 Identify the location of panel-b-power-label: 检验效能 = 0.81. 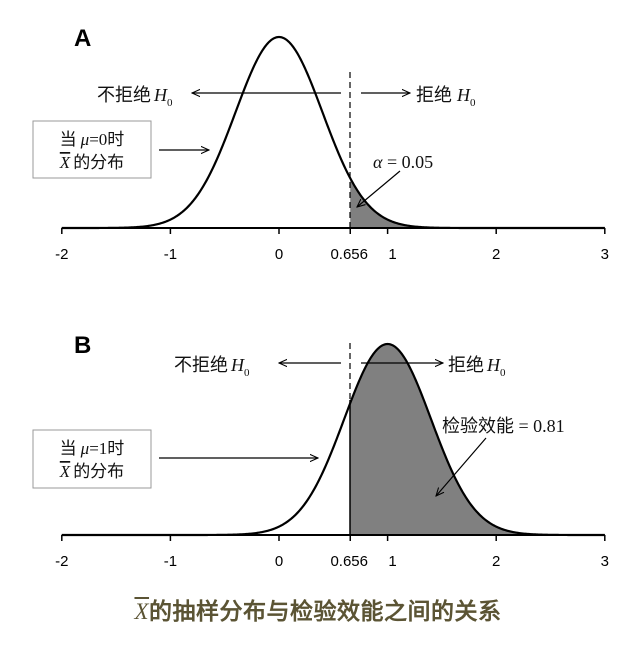
(503, 426).